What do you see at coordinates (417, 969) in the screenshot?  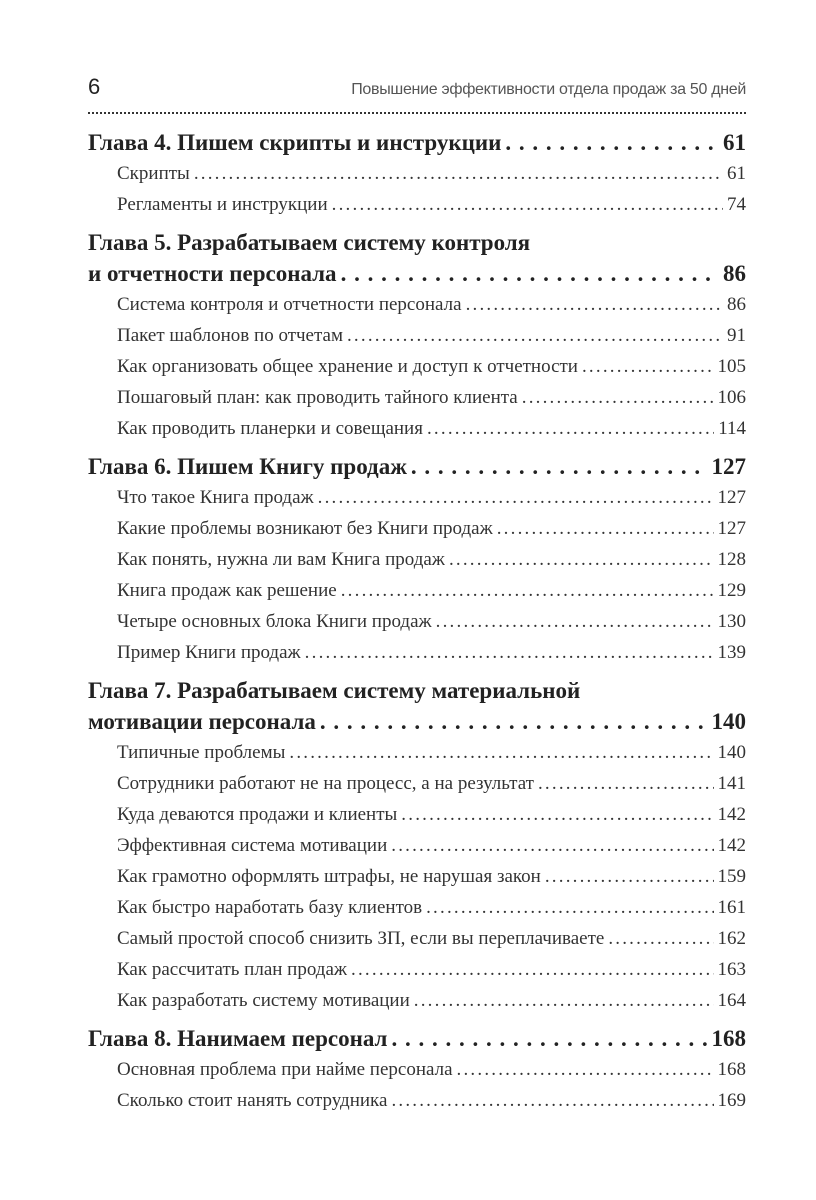 I see `toc-entry: Как рассчитать план продаж 163` at bounding box center [417, 969].